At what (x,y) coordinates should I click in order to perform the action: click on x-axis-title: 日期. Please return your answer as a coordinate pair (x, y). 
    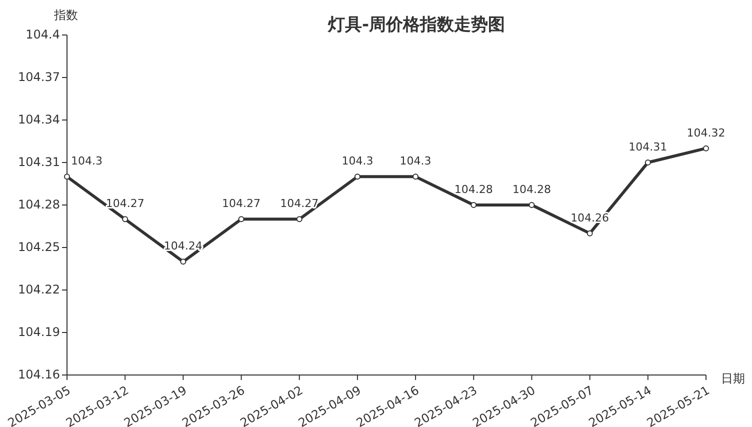
    Looking at the image, I should click on (733, 378).